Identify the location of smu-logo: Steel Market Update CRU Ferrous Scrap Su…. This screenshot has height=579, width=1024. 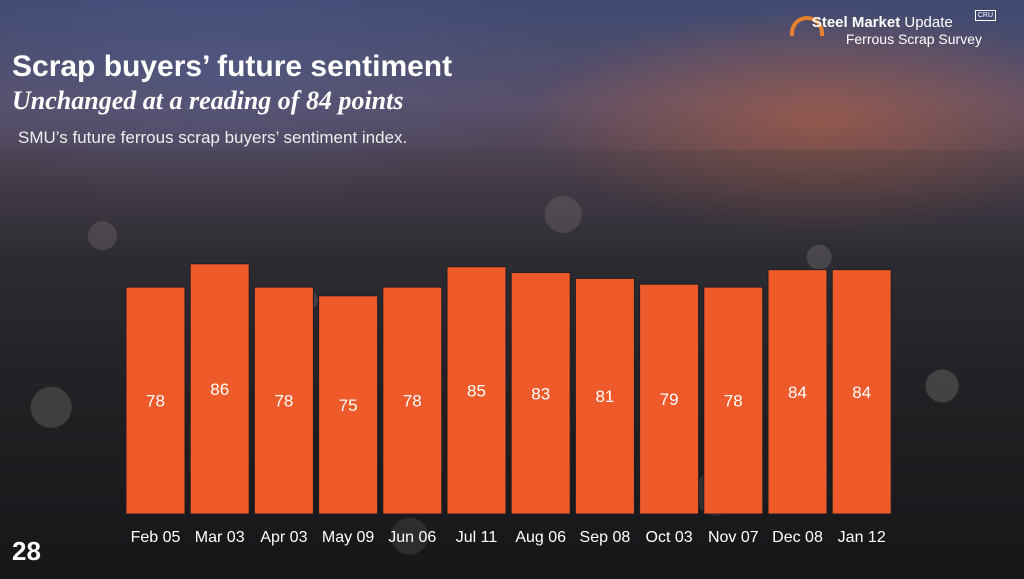
(892, 28).